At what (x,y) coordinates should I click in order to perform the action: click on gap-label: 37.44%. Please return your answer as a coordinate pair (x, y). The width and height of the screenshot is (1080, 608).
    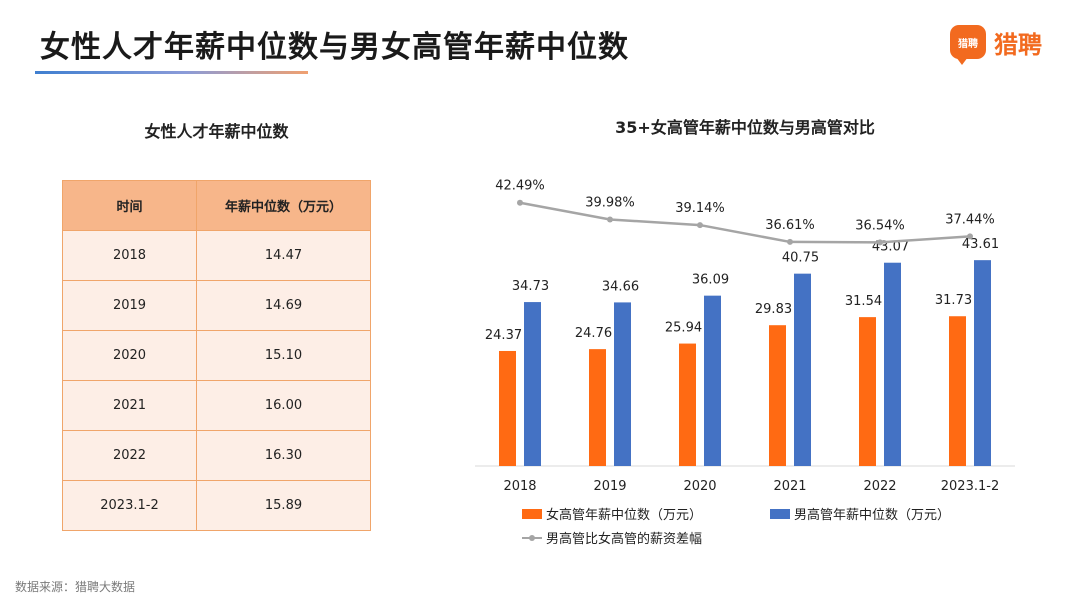
    Looking at the image, I should click on (970, 219).